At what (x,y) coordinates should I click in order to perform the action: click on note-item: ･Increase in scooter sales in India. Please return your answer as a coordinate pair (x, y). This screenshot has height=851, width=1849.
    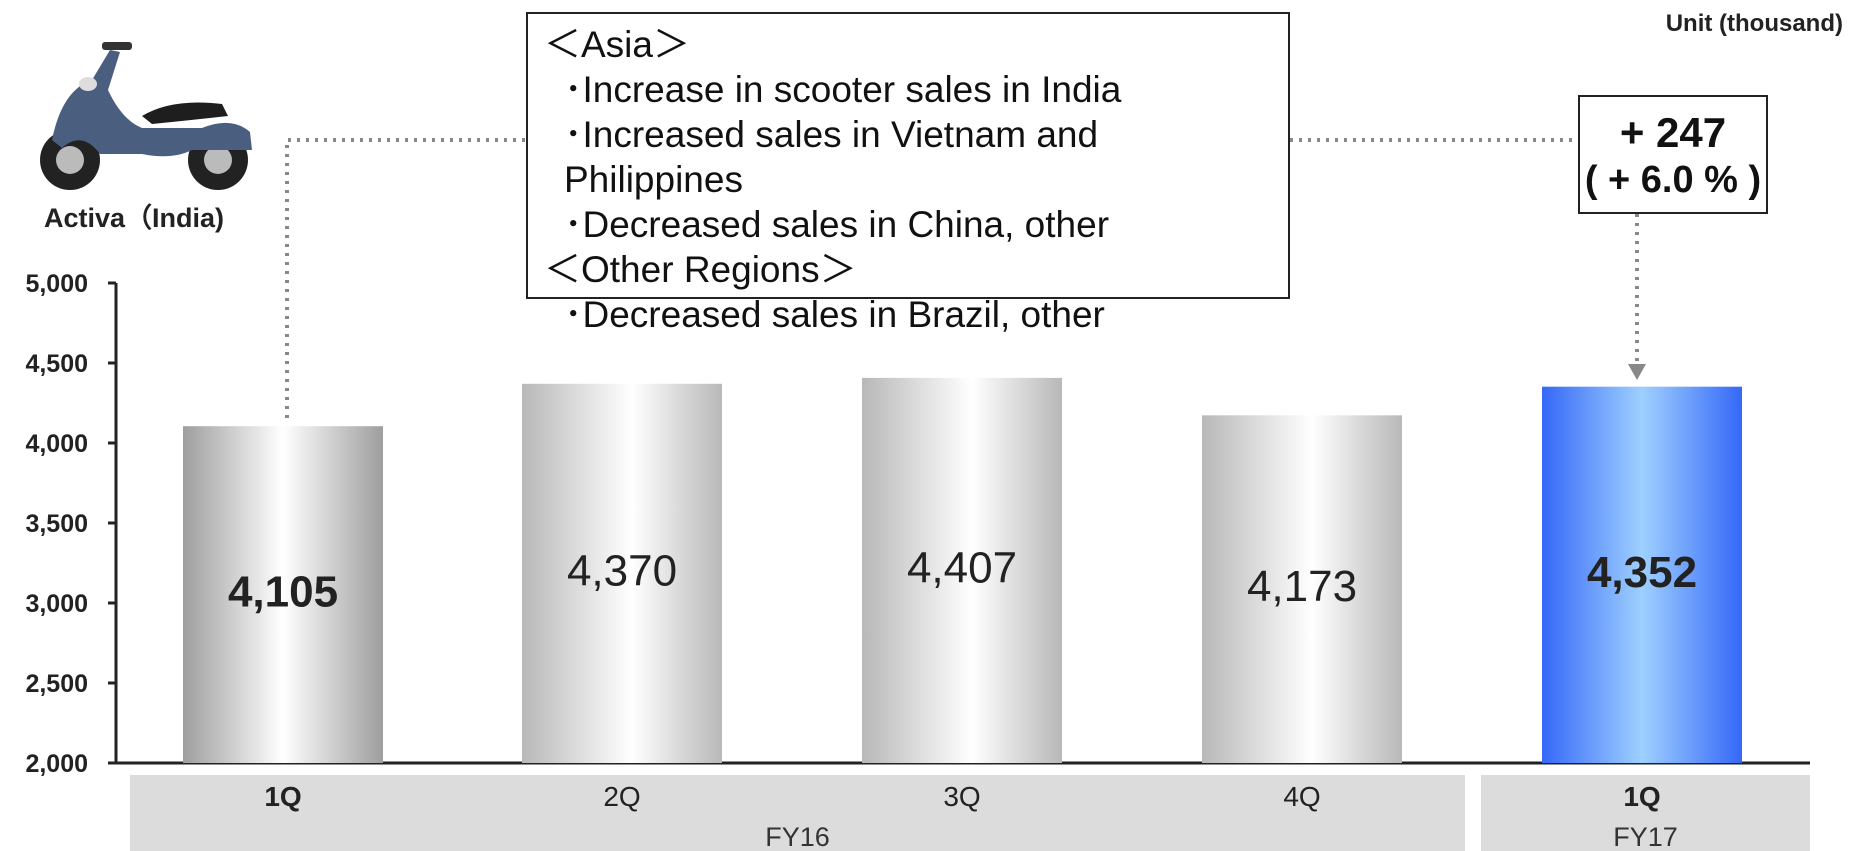
    Looking at the image, I should click on (843, 89).